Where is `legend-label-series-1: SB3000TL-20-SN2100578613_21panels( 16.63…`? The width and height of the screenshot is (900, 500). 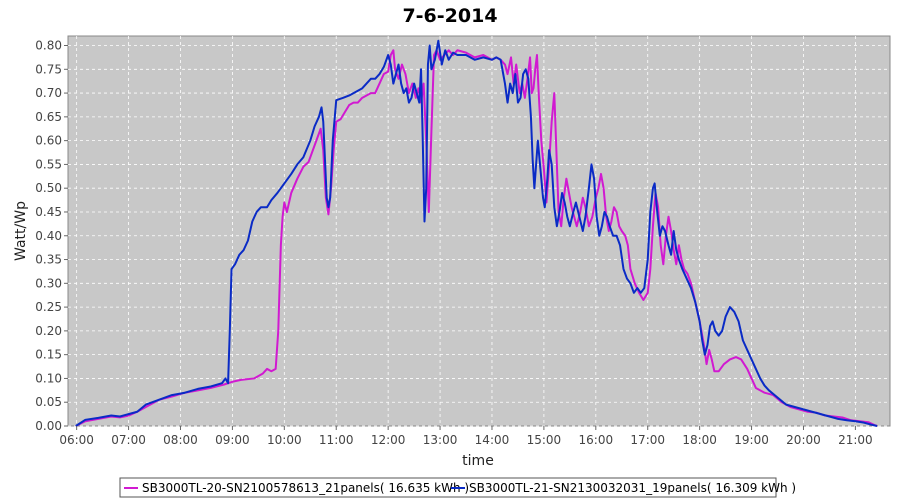
legend-label-series-1: SB3000TL-20-SN2100578613_21panels( 16.63… is located at coordinates (305, 488).